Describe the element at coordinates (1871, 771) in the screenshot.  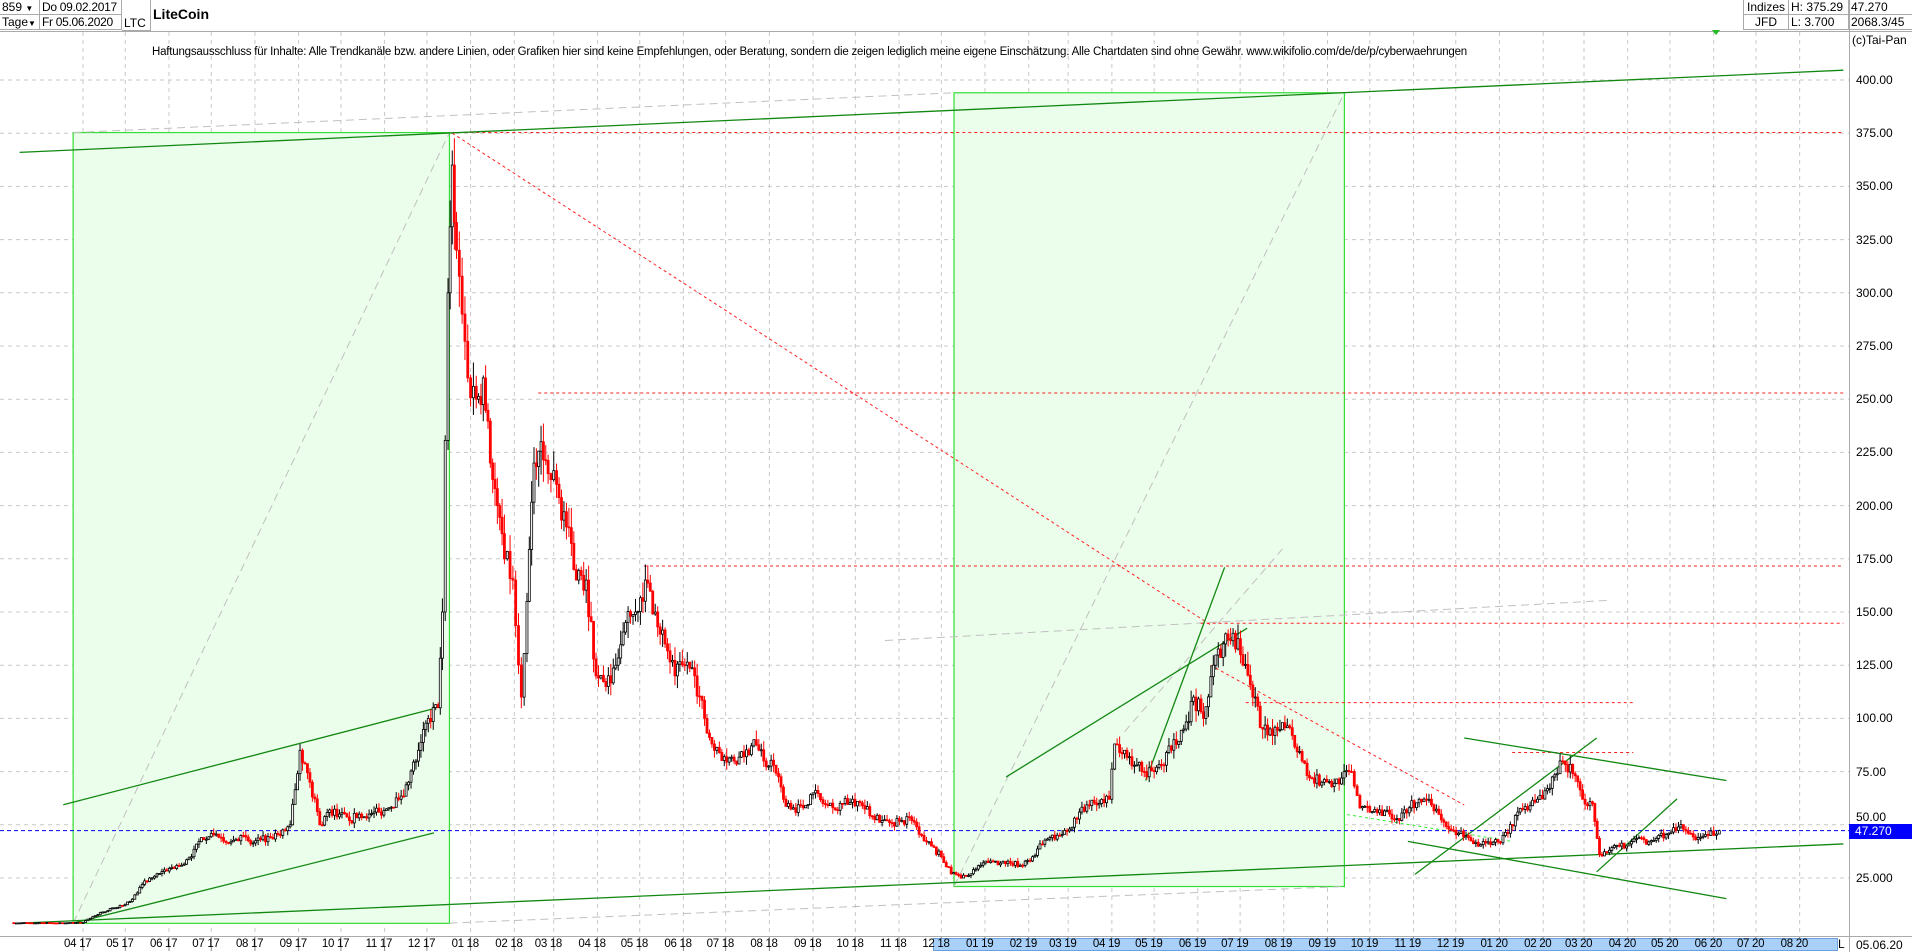
I see `y-tick-label: 75.00` at that location.